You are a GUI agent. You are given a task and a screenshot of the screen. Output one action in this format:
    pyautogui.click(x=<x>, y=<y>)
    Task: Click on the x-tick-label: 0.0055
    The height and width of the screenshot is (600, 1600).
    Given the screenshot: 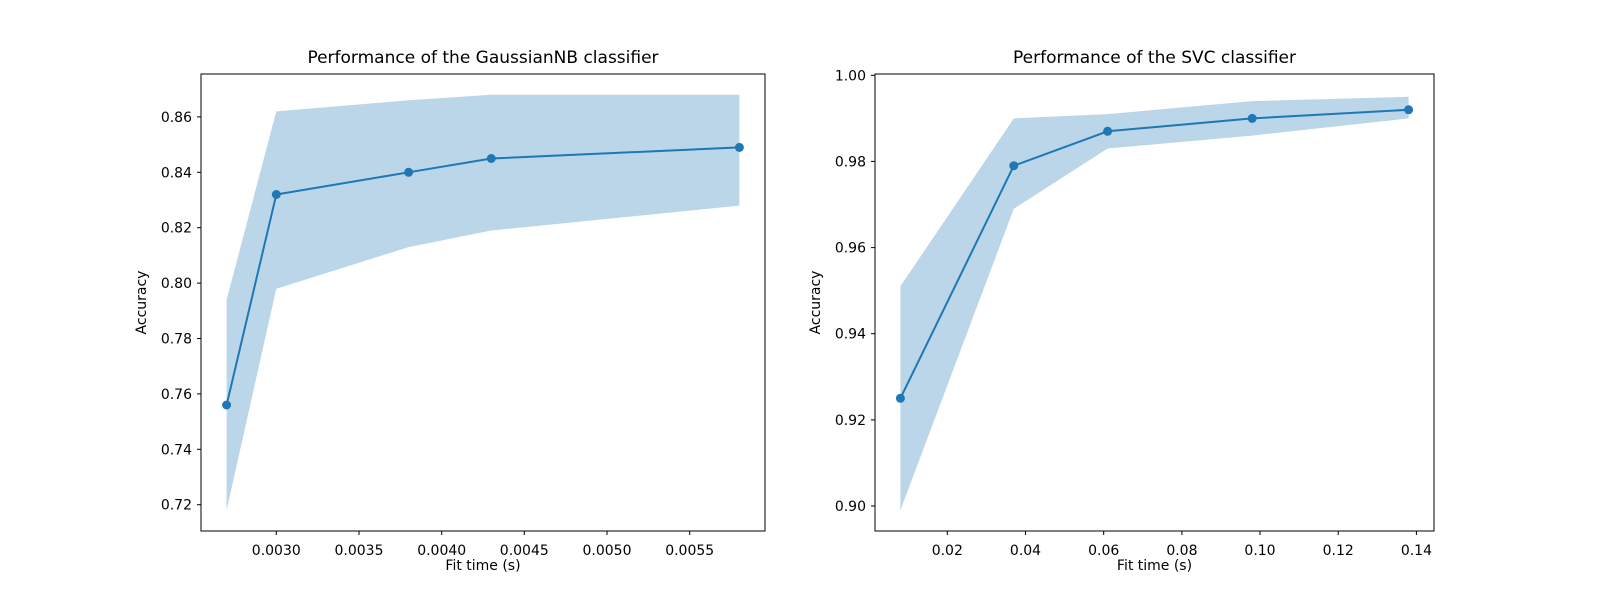 What is the action you would take?
    pyautogui.click(x=689, y=551)
    